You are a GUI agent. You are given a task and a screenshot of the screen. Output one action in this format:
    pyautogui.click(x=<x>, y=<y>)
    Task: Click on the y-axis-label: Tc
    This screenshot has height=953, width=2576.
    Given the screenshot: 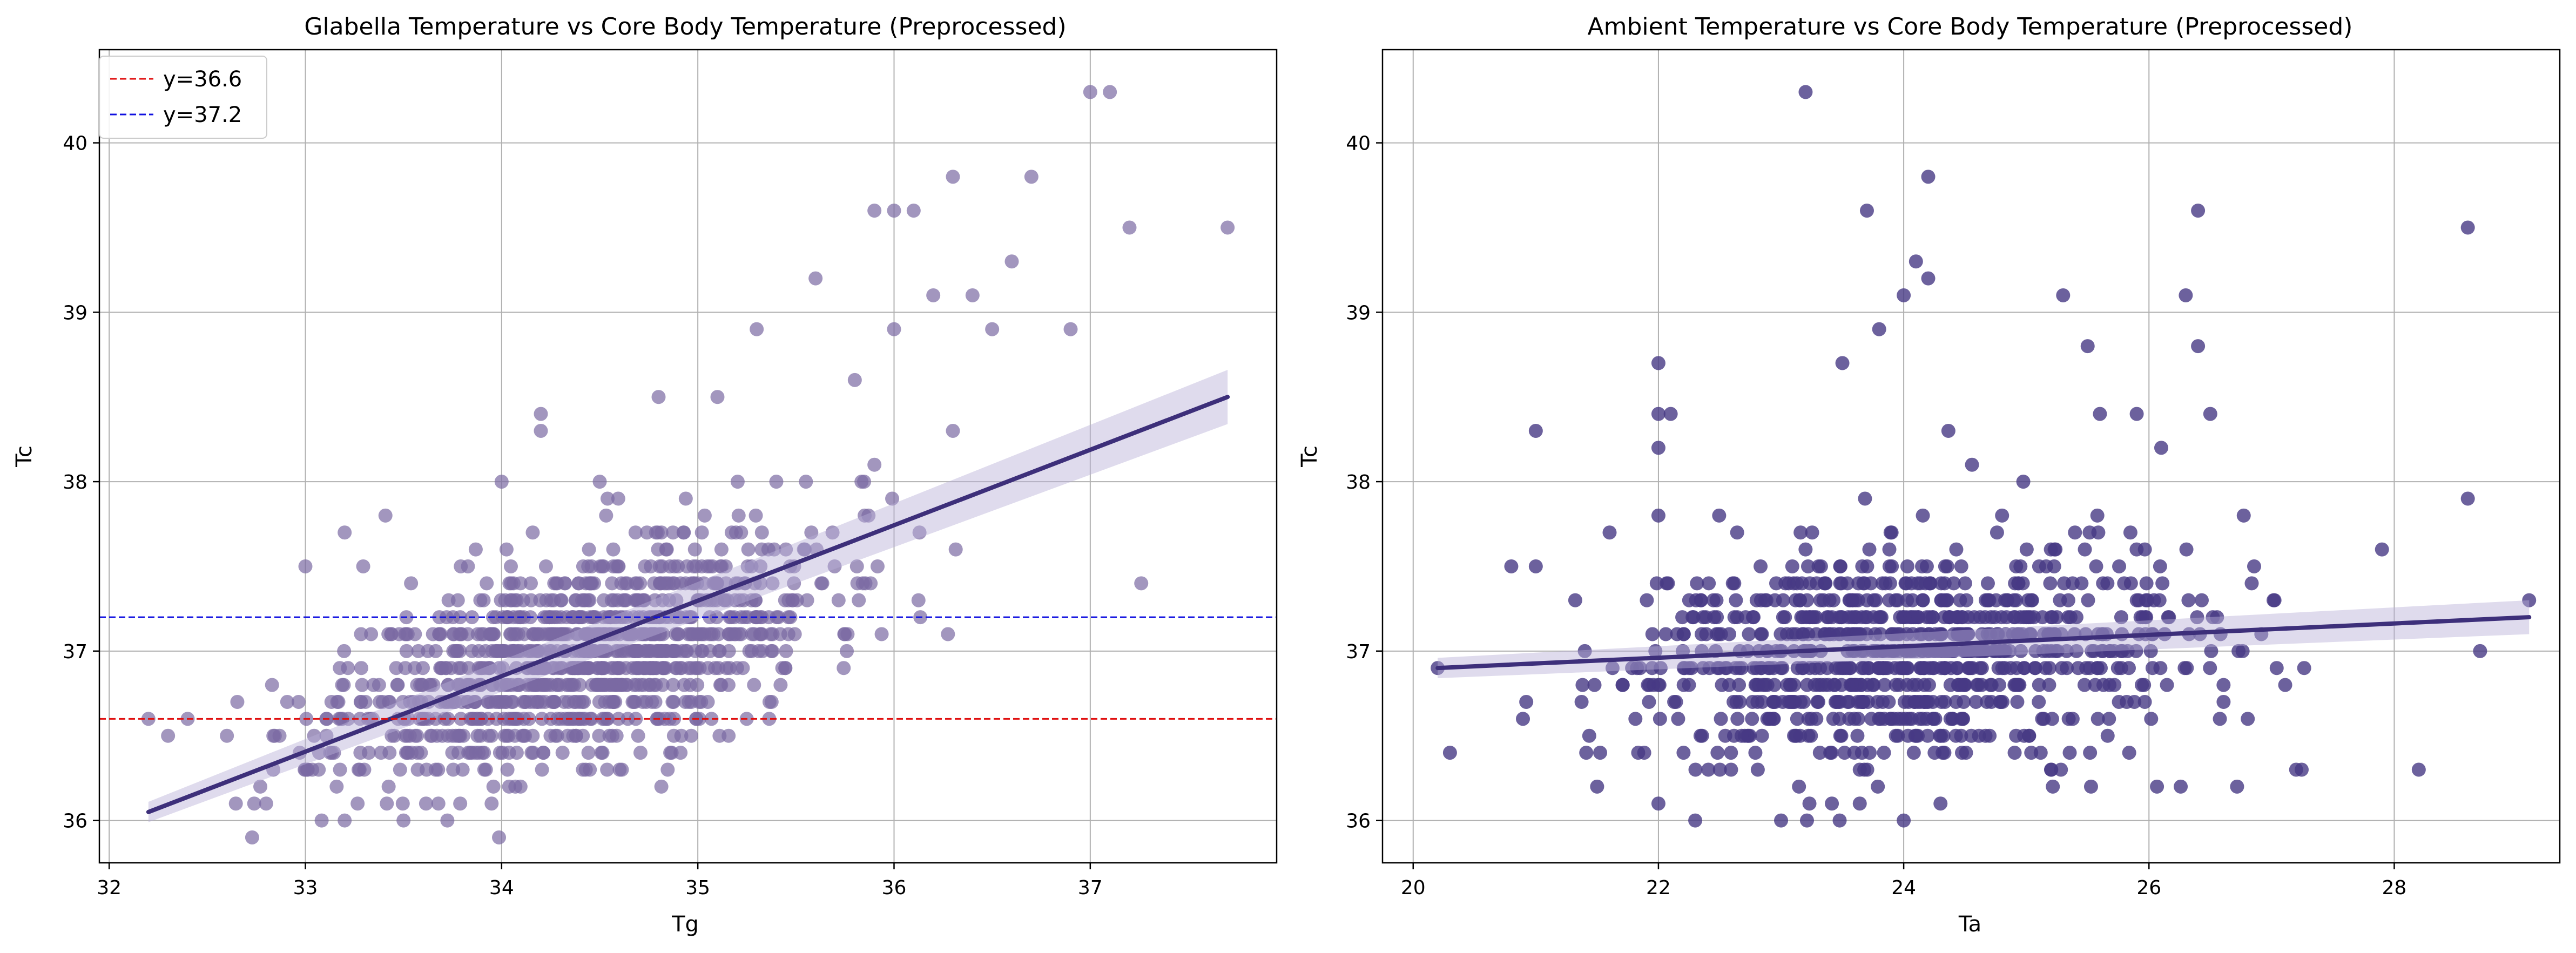 What is the action you would take?
    pyautogui.click(x=1309, y=456)
    